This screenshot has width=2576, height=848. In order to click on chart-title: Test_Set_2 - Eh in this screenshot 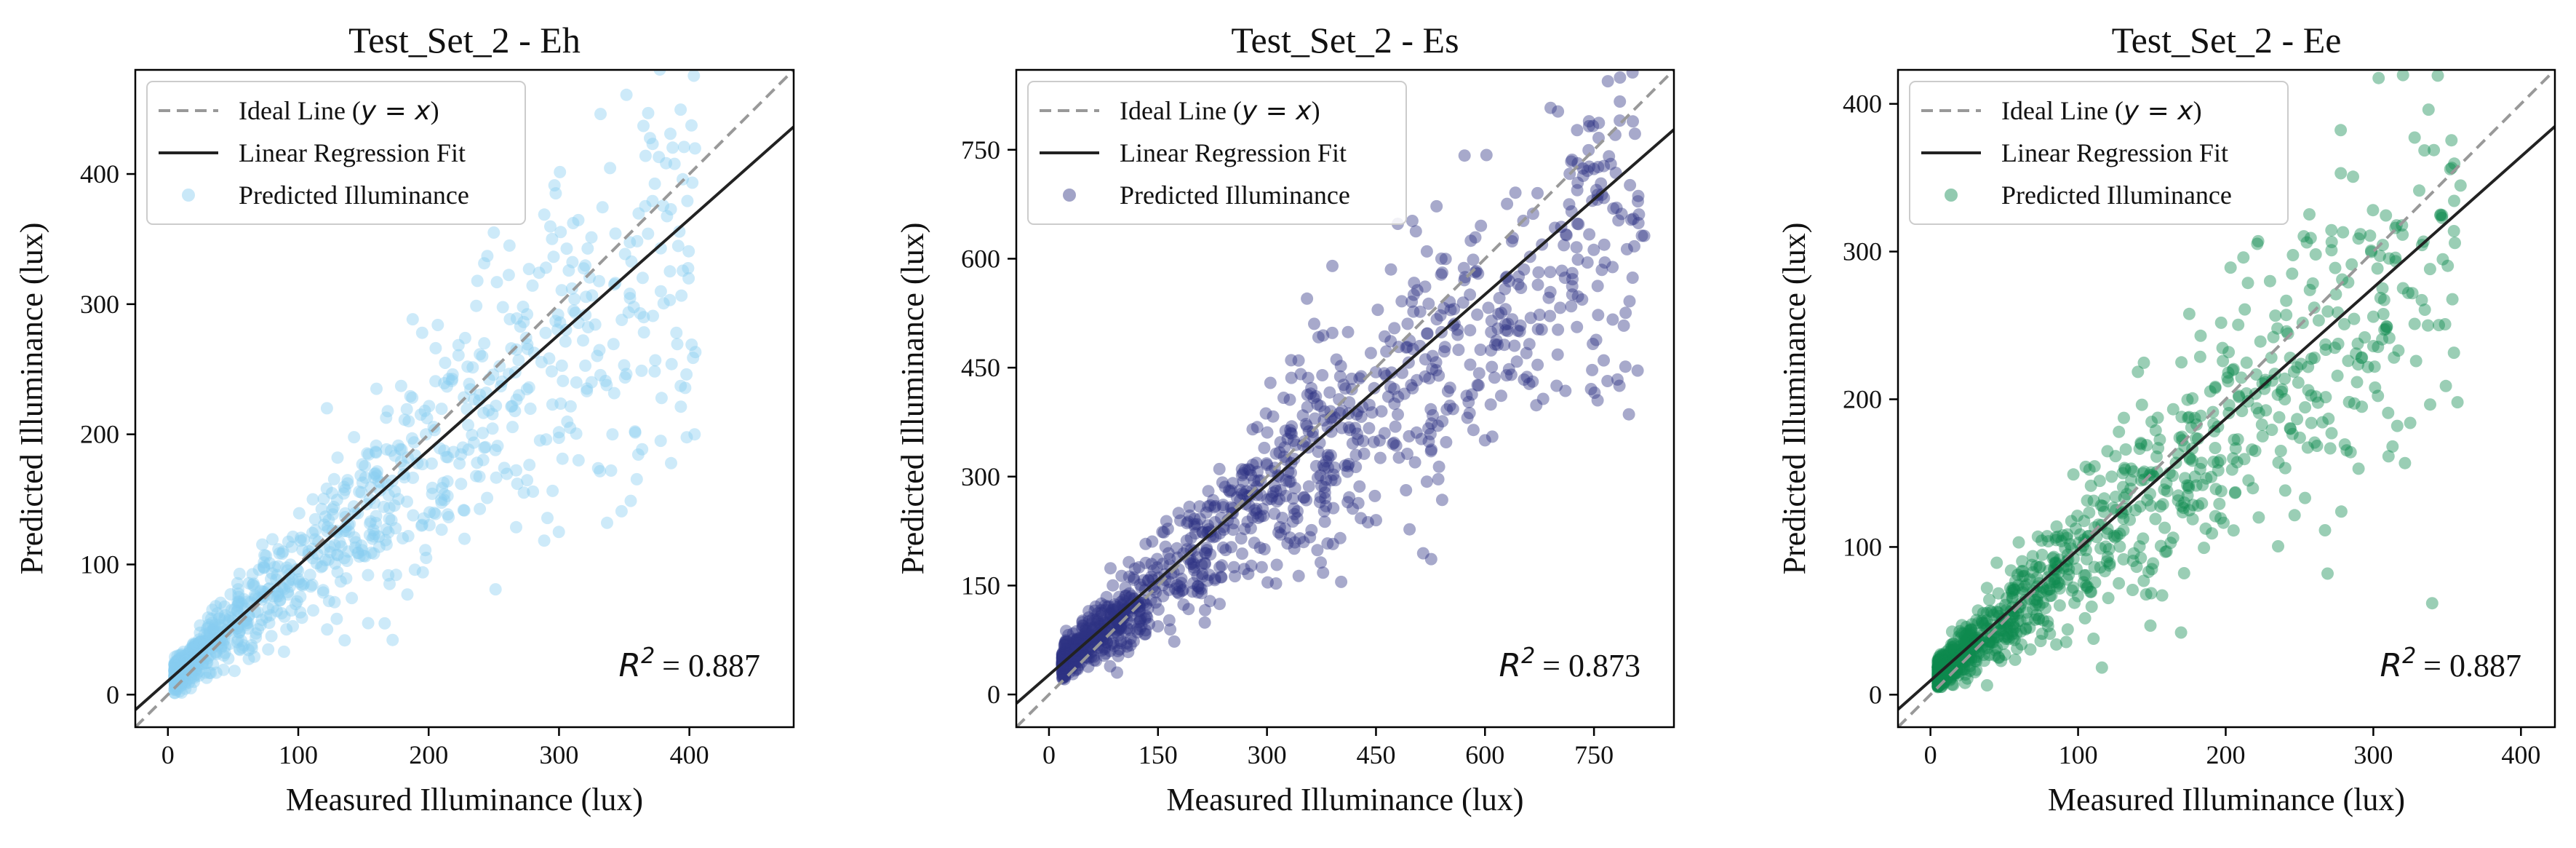, I will do `click(464, 40)`.